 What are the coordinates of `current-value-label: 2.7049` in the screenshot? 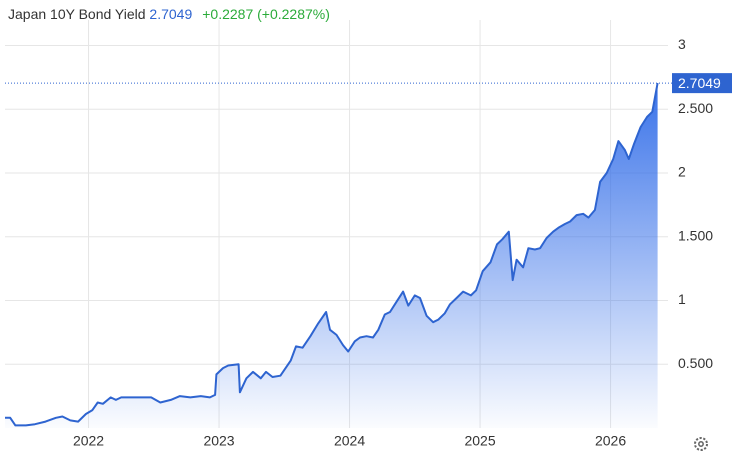 It's located at (699, 83).